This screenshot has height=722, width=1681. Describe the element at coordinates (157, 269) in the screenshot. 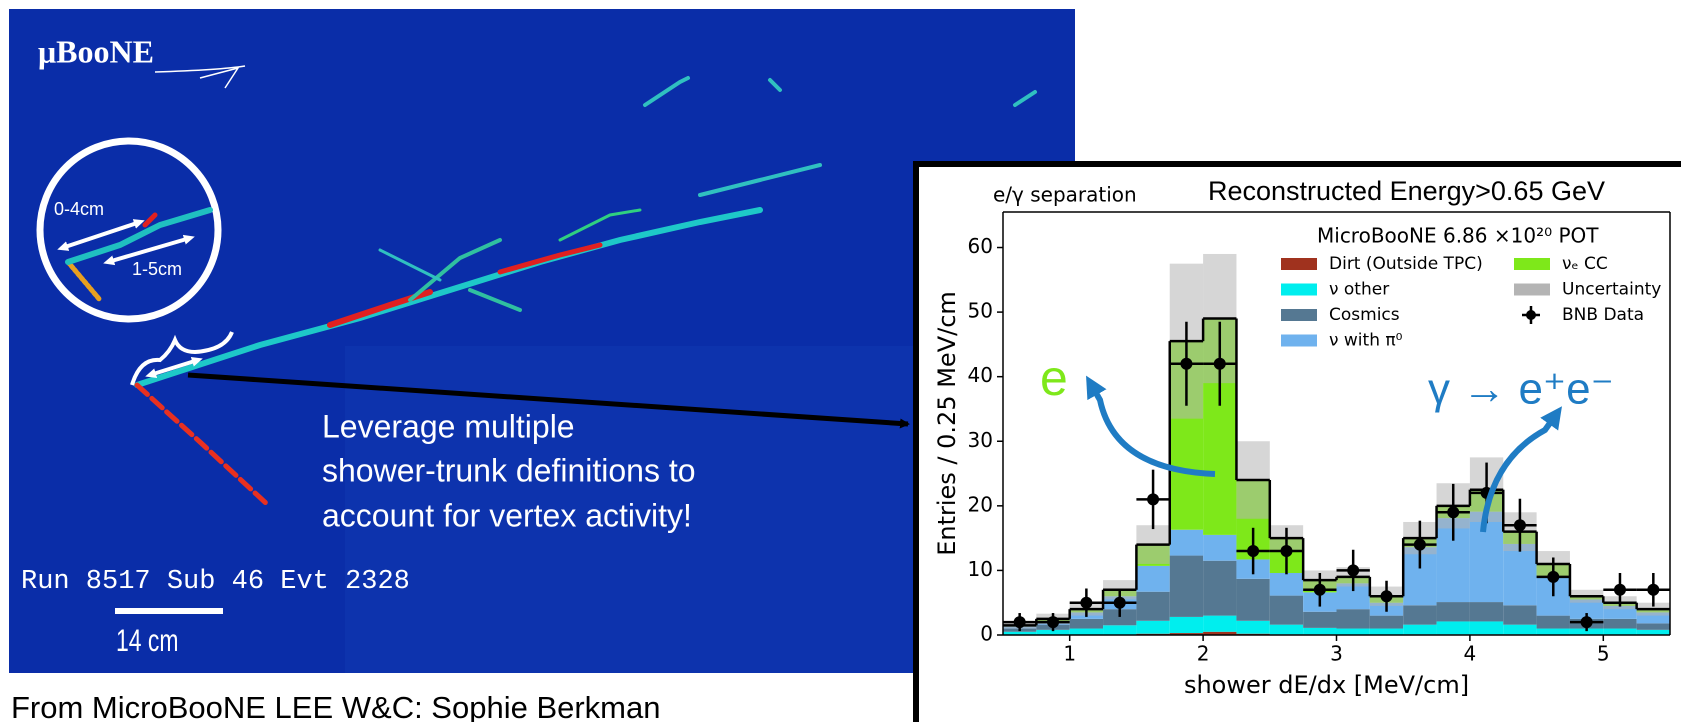

I see `inset-label: 1-5cm` at that location.